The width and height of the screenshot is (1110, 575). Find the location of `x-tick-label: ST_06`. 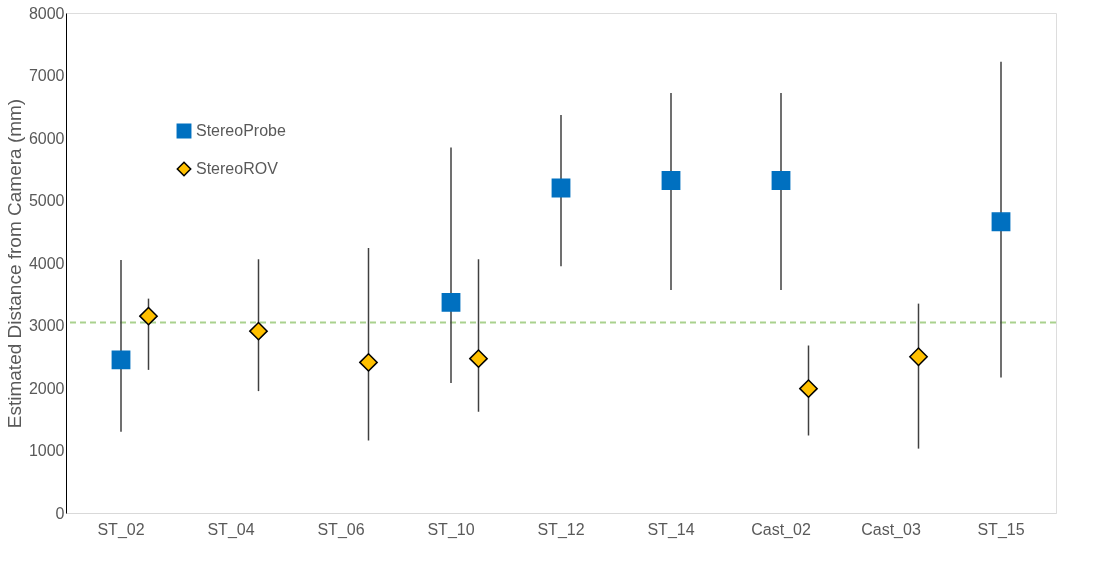

x-tick-label: ST_06 is located at coordinates (341, 529).